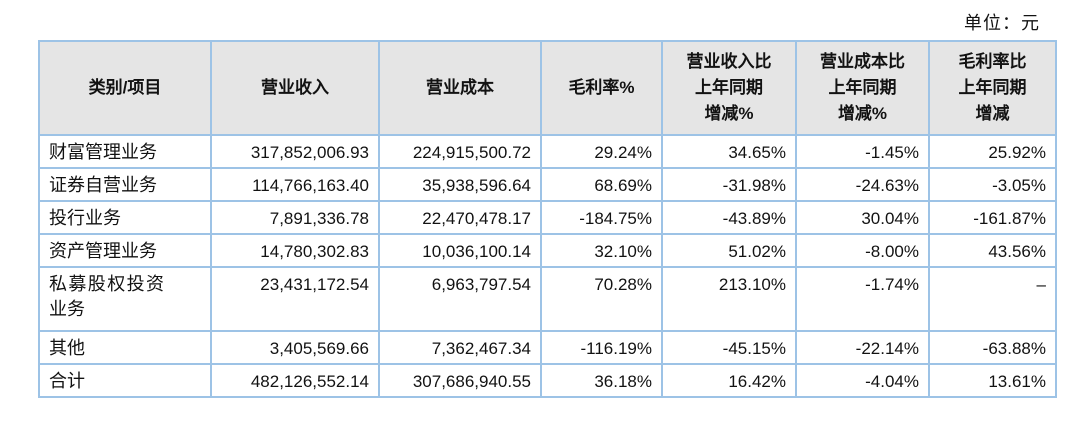 The image size is (1080, 429). I want to click on cell-margin-yoy: -63.88%, so click(992, 347).